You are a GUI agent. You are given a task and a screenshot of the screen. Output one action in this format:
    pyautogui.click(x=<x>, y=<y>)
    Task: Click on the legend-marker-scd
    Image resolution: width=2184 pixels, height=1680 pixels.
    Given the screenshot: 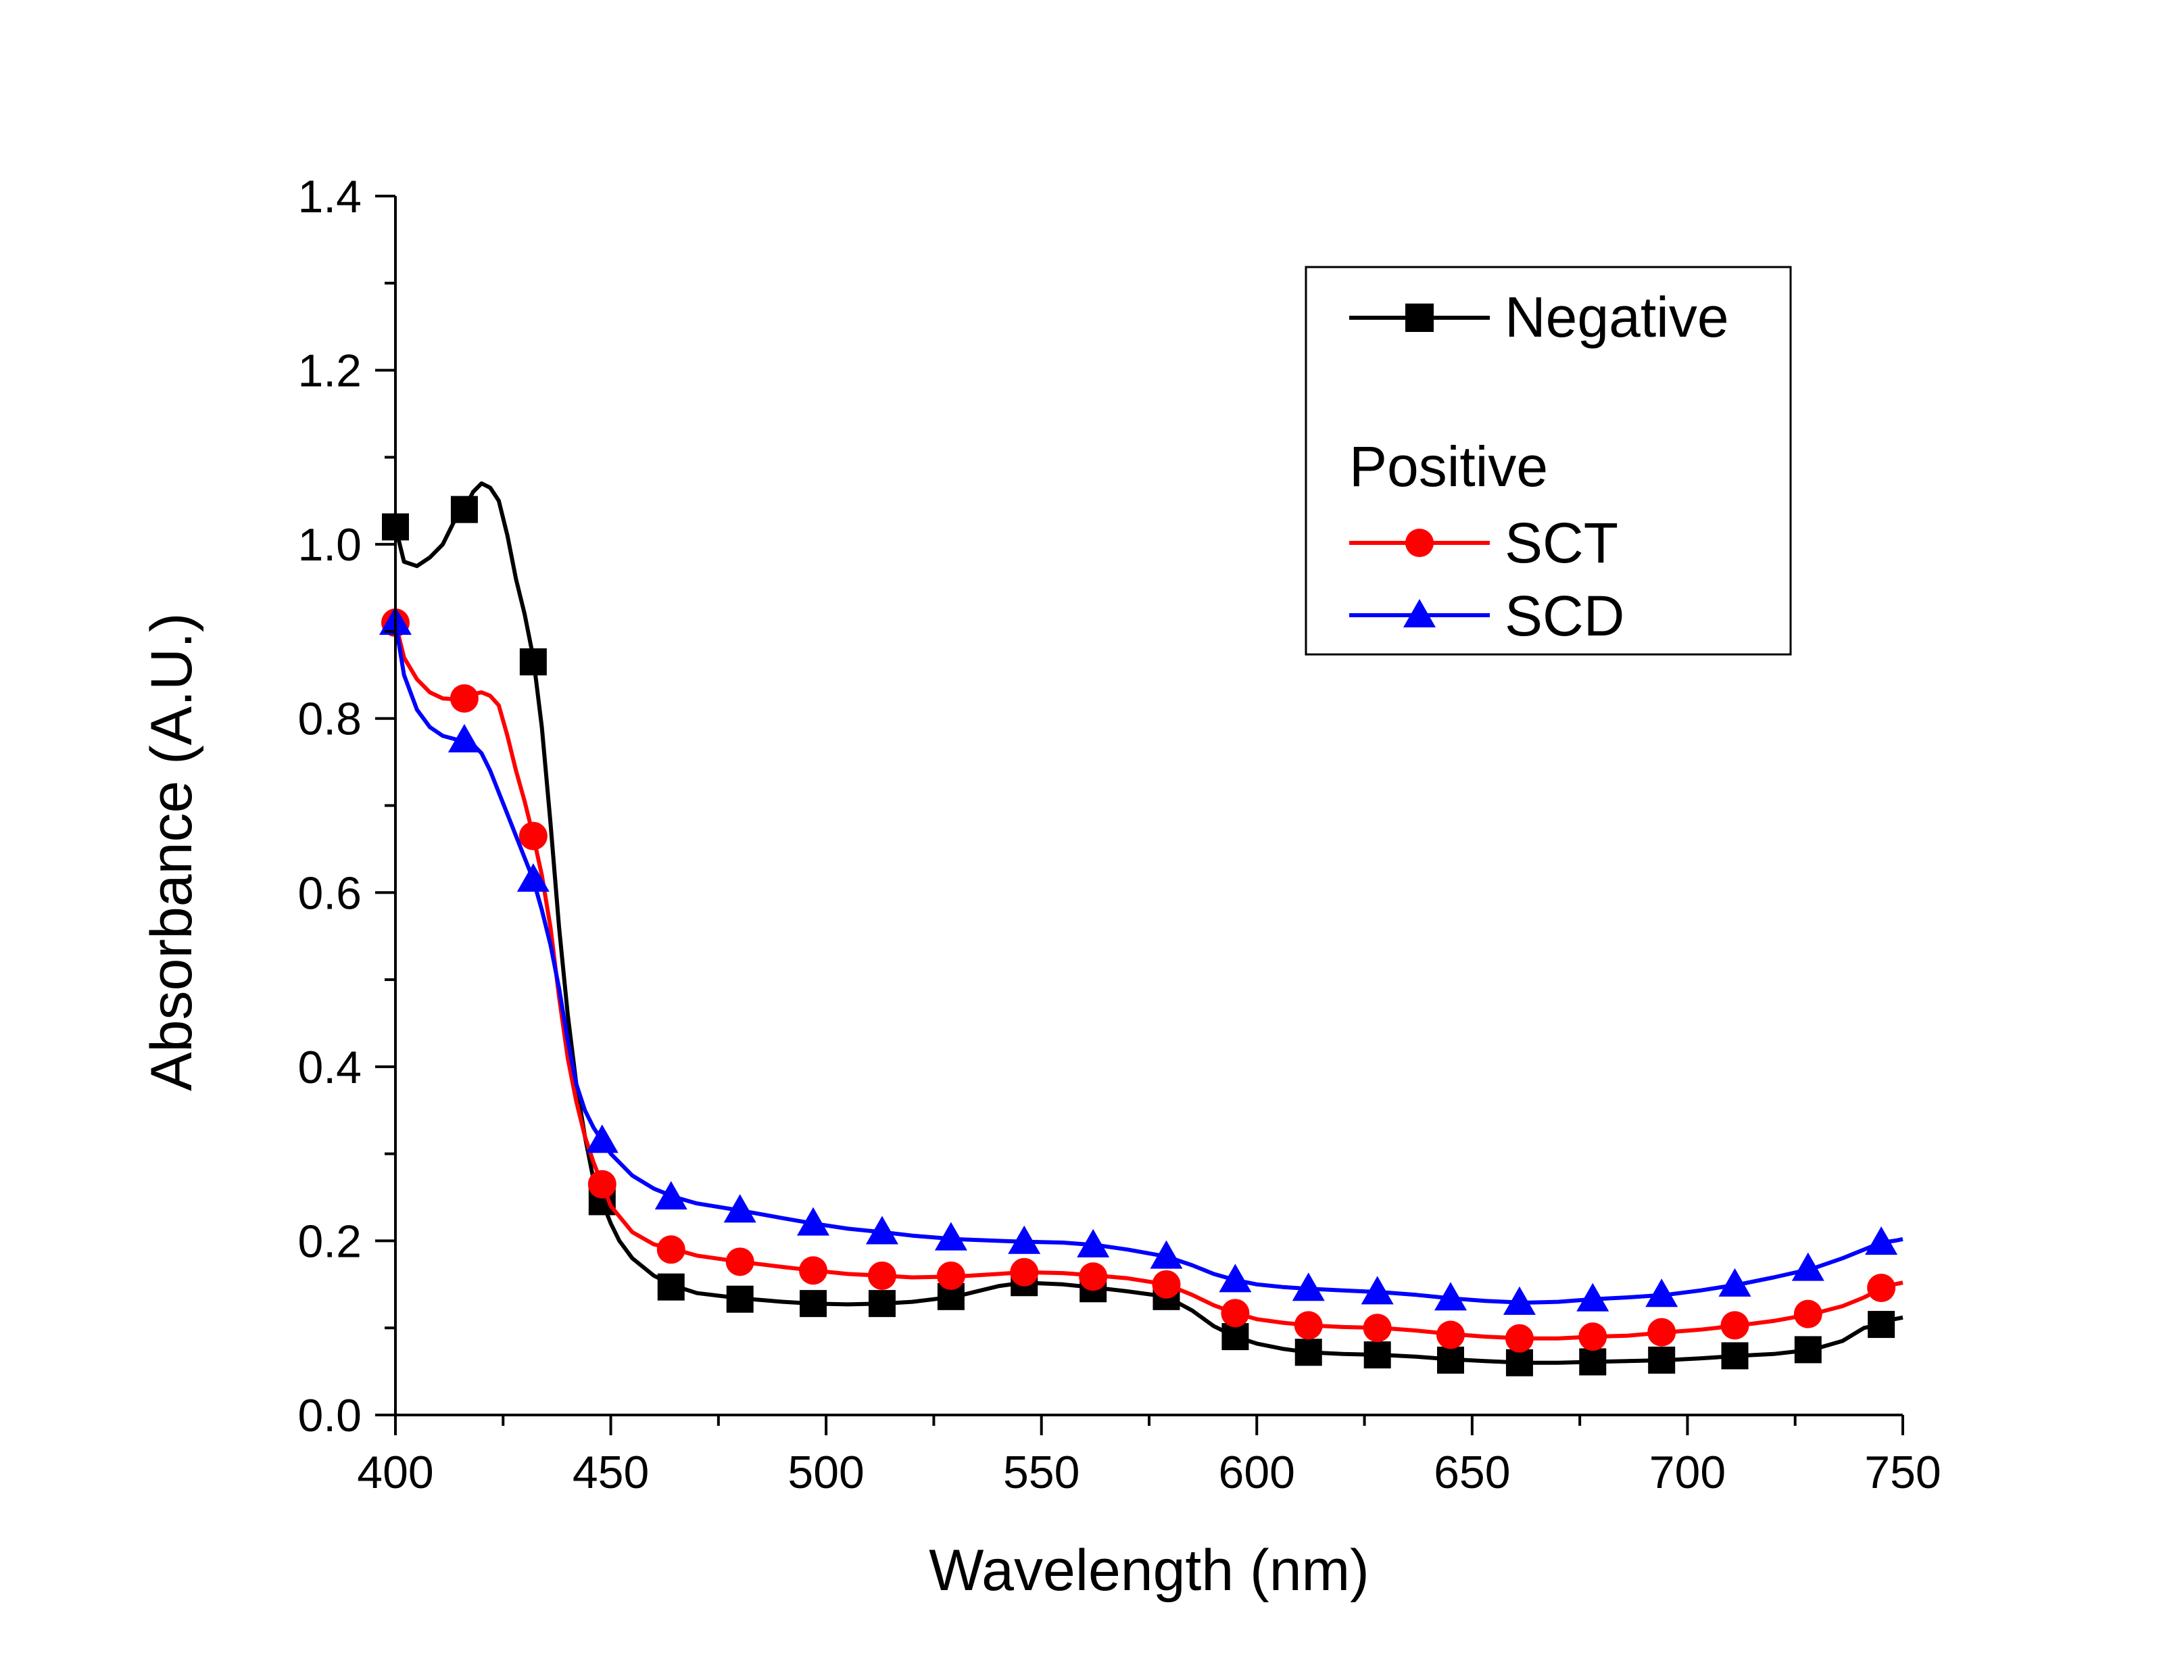 What is the action you would take?
    pyautogui.click(x=1419, y=613)
    